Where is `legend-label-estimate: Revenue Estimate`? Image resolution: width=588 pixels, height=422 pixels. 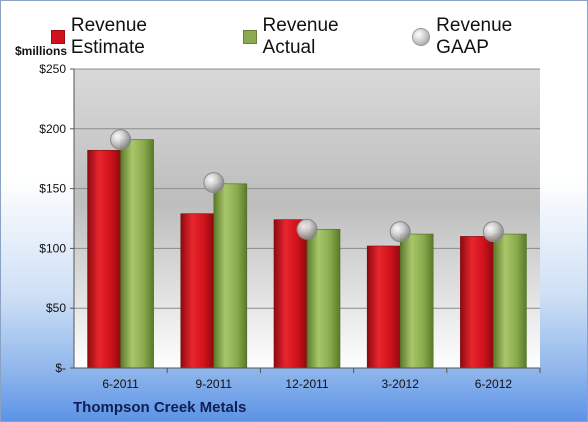 legend-label-estimate: Revenue Estimate is located at coordinates (108, 36).